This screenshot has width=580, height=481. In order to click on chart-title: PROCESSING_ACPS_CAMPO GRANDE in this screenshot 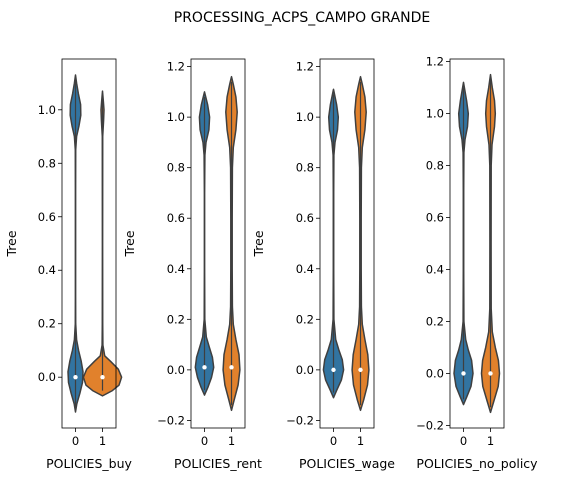, I will do `click(302, 18)`.